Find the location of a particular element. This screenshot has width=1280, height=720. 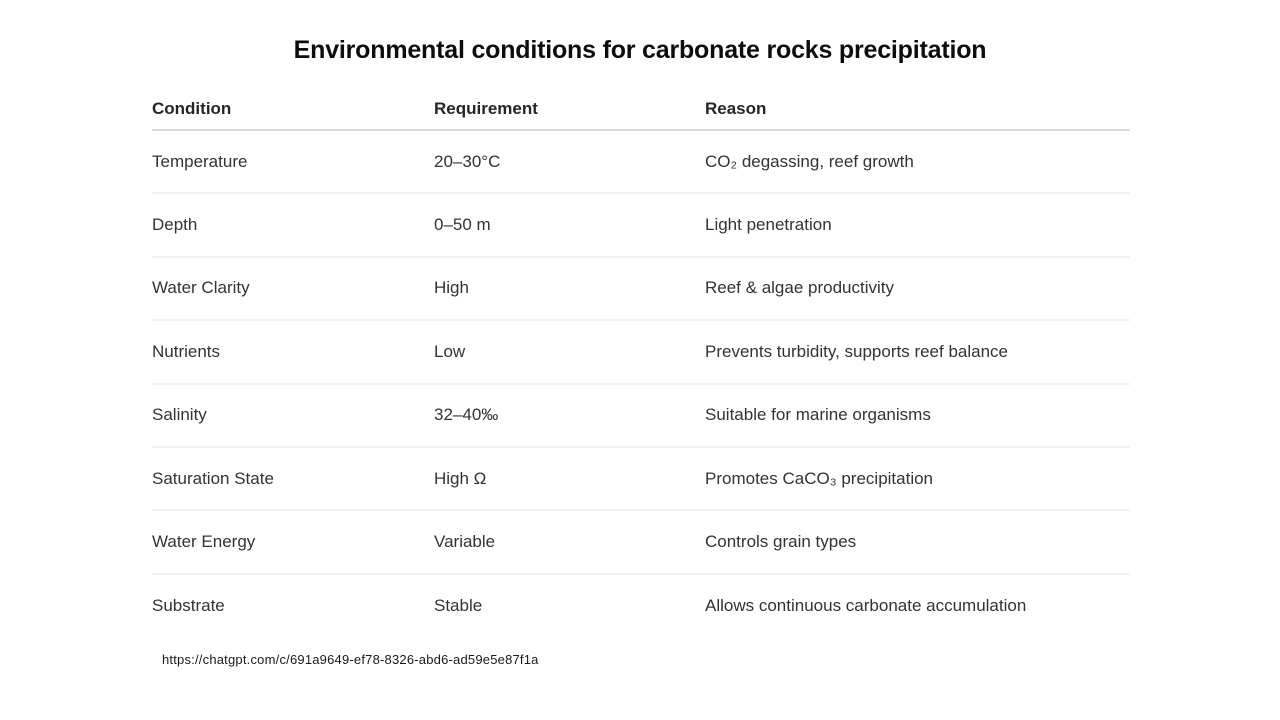

requirement-cell: High is located at coordinates (451, 288).